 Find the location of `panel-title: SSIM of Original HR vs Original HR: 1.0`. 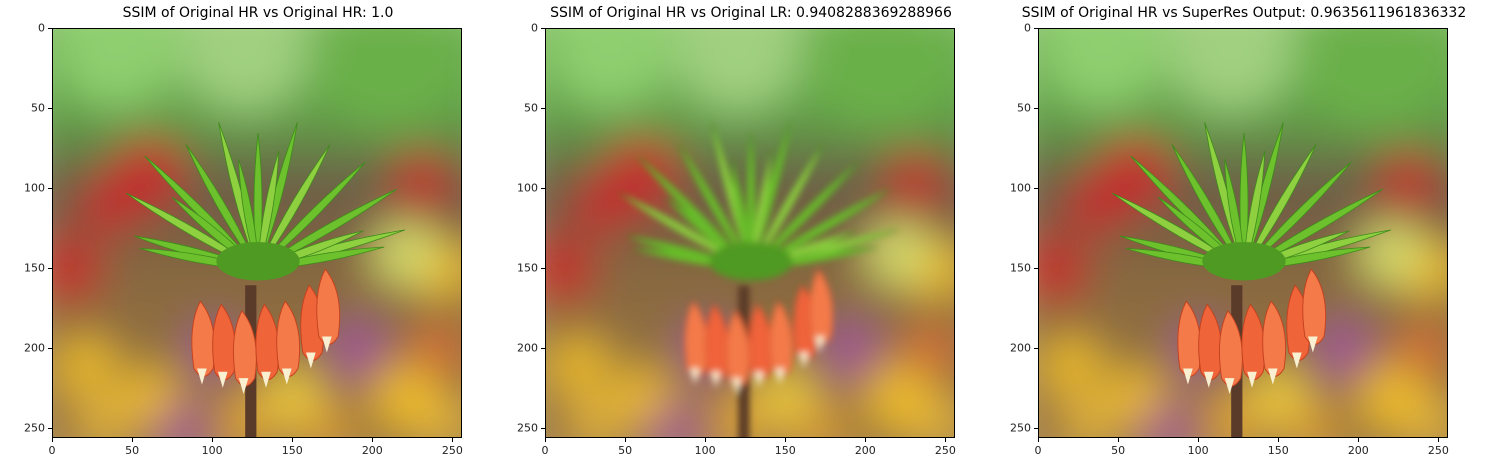

panel-title: SSIM of Original HR vs Original HR: 1.0 is located at coordinates (258, 13).